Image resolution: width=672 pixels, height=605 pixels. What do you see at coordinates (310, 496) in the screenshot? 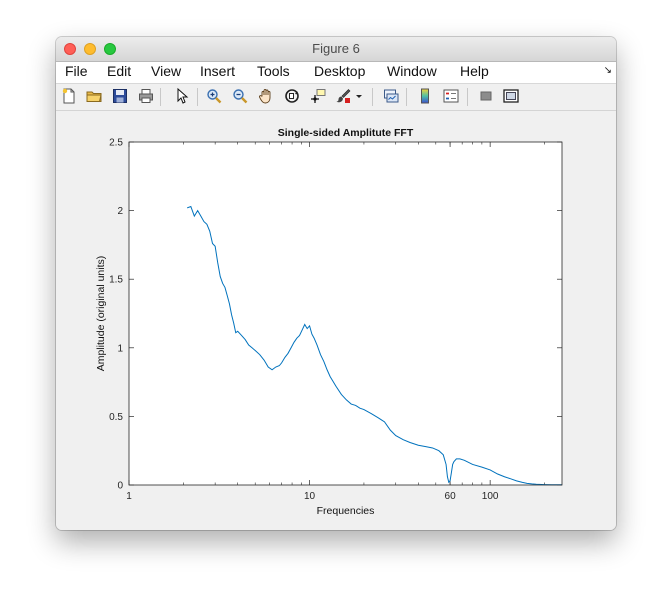
I see `x-tick-label: 10` at bounding box center [310, 496].